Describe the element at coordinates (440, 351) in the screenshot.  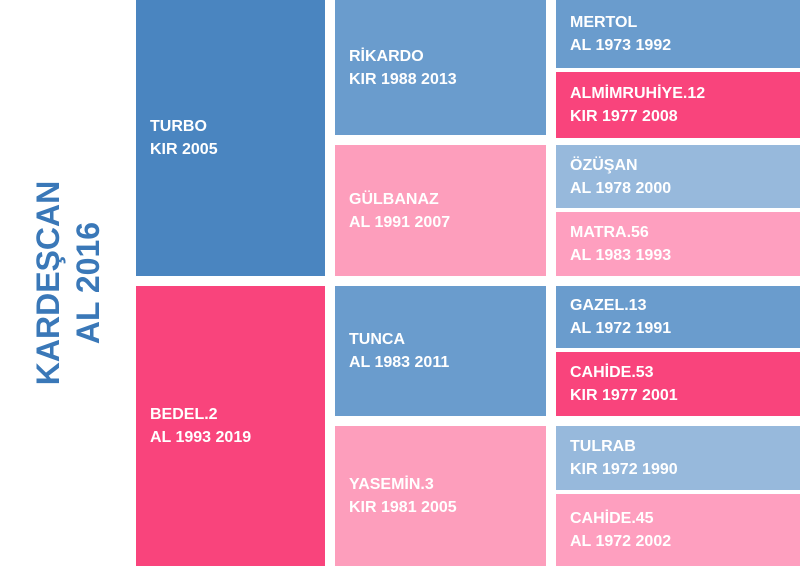
I see `dam-sire-box: TUNCA AL 1983 2011` at that location.